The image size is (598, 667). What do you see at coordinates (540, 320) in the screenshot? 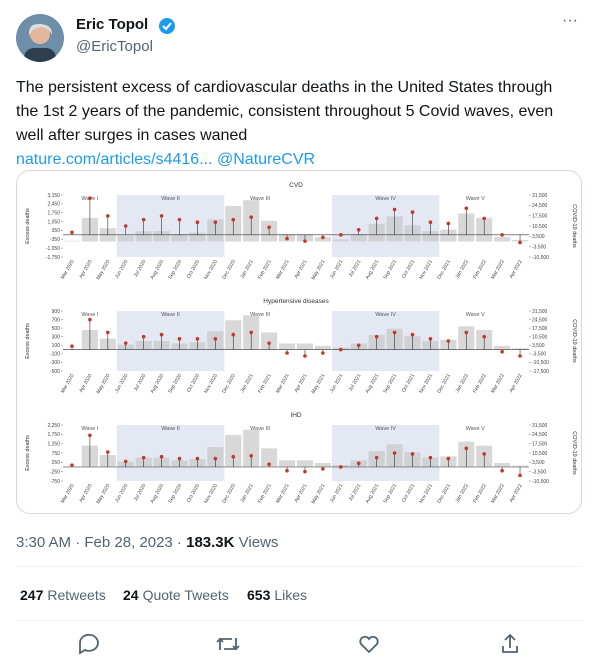
I see `y2-tick-label: 24,500` at bounding box center [540, 320].